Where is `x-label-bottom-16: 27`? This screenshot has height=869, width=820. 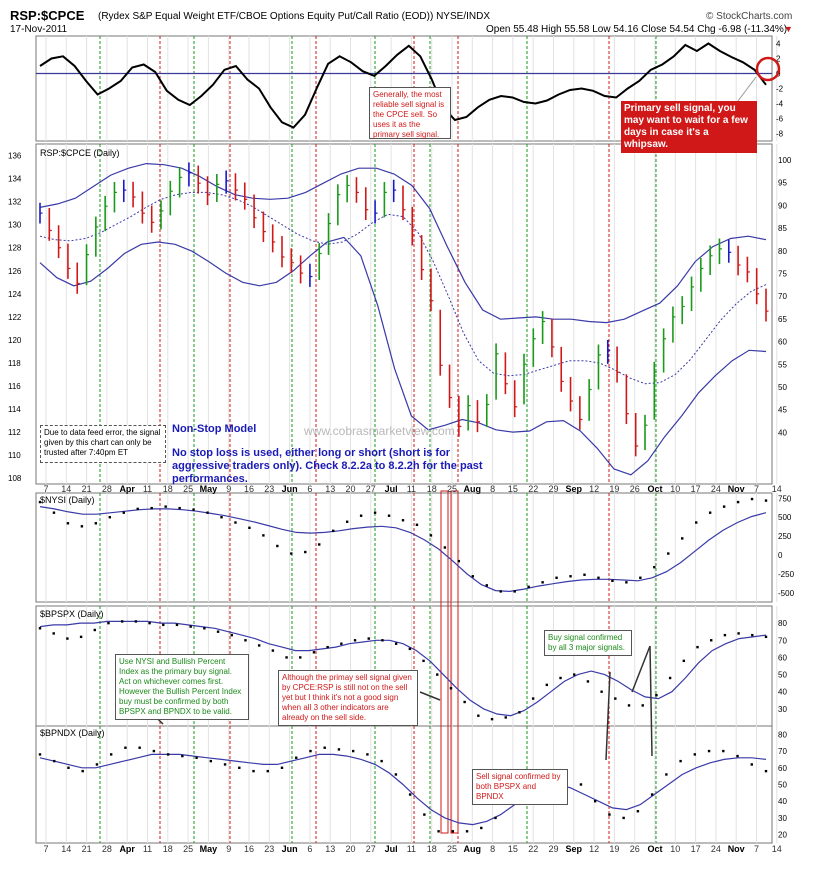 x-label-bottom-16: 27 is located at coordinates (371, 849).